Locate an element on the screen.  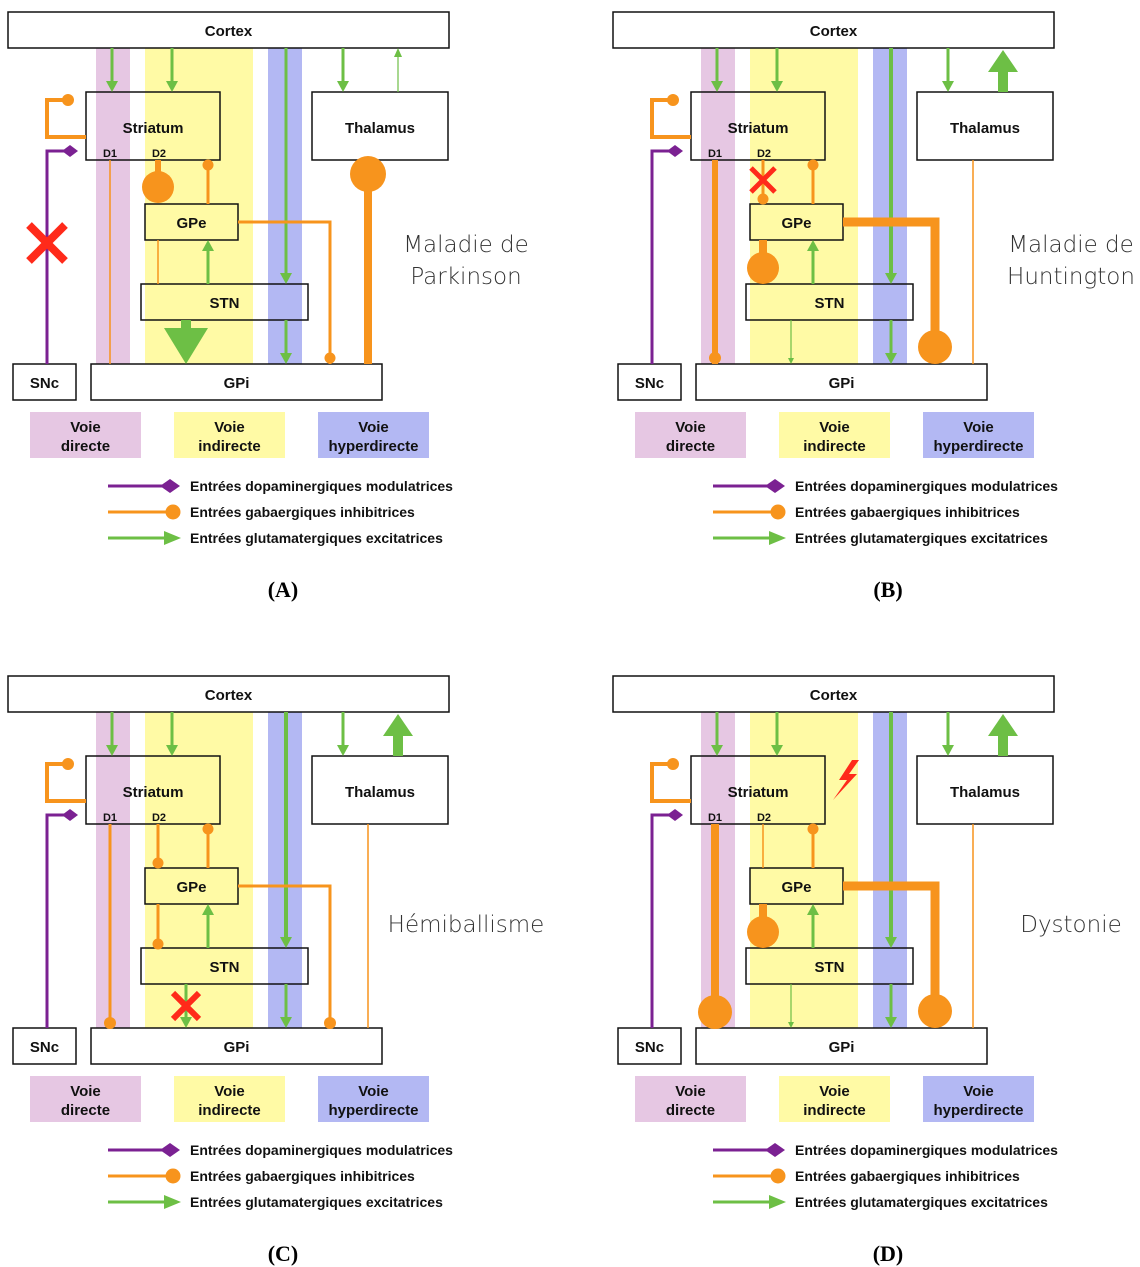
panel-caption: (C) is located at coordinates (283, 1253).